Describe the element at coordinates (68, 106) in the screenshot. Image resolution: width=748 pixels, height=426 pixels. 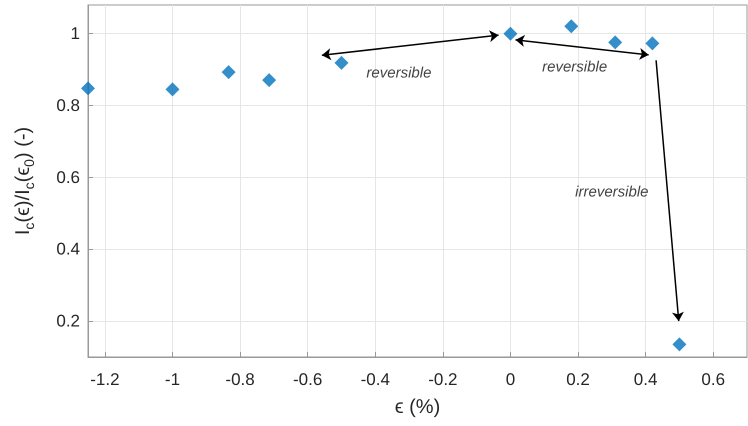
I see `y-tick-label: 0.8` at that location.